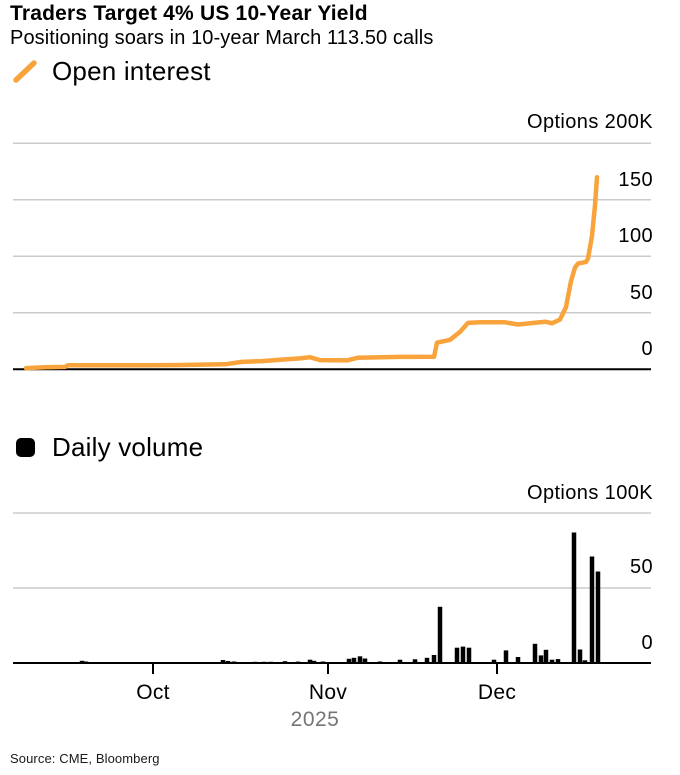  What do you see at coordinates (315, 719) in the screenshot?
I see `xaxis-year-label: 2025` at bounding box center [315, 719].